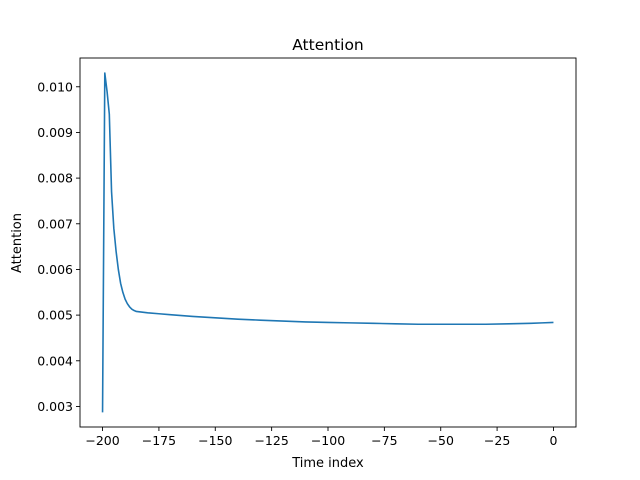  Describe the element at coordinates (55, 360) in the screenshot. I see `y-tick-label: 0.004` at that location.